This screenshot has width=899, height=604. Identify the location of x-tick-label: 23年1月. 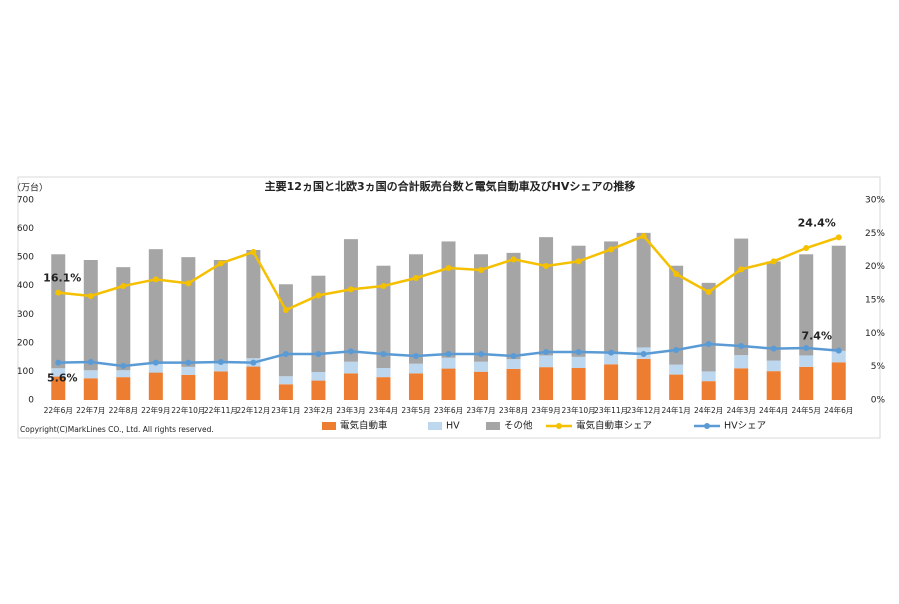
(285, 410).